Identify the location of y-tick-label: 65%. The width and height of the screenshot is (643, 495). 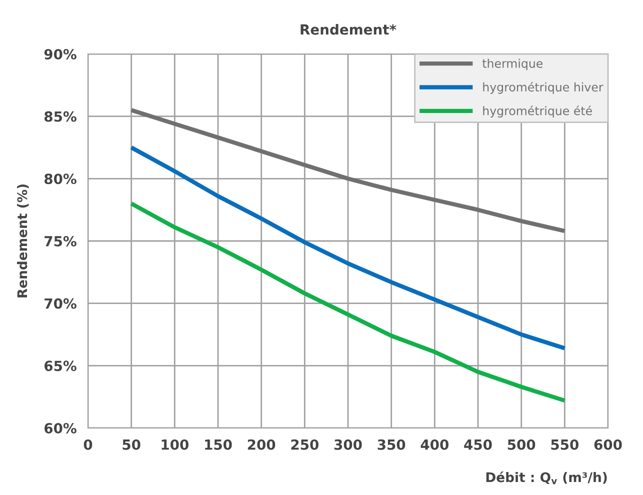
(60, 366).